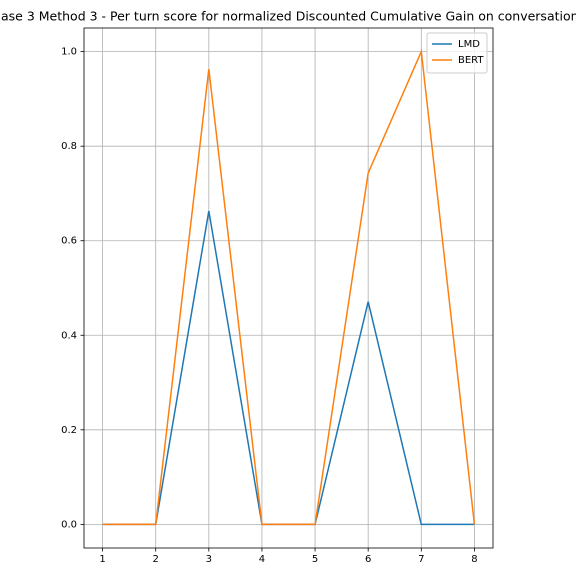  I want to click on y-tick-label: 0.4, so click(69, 335).